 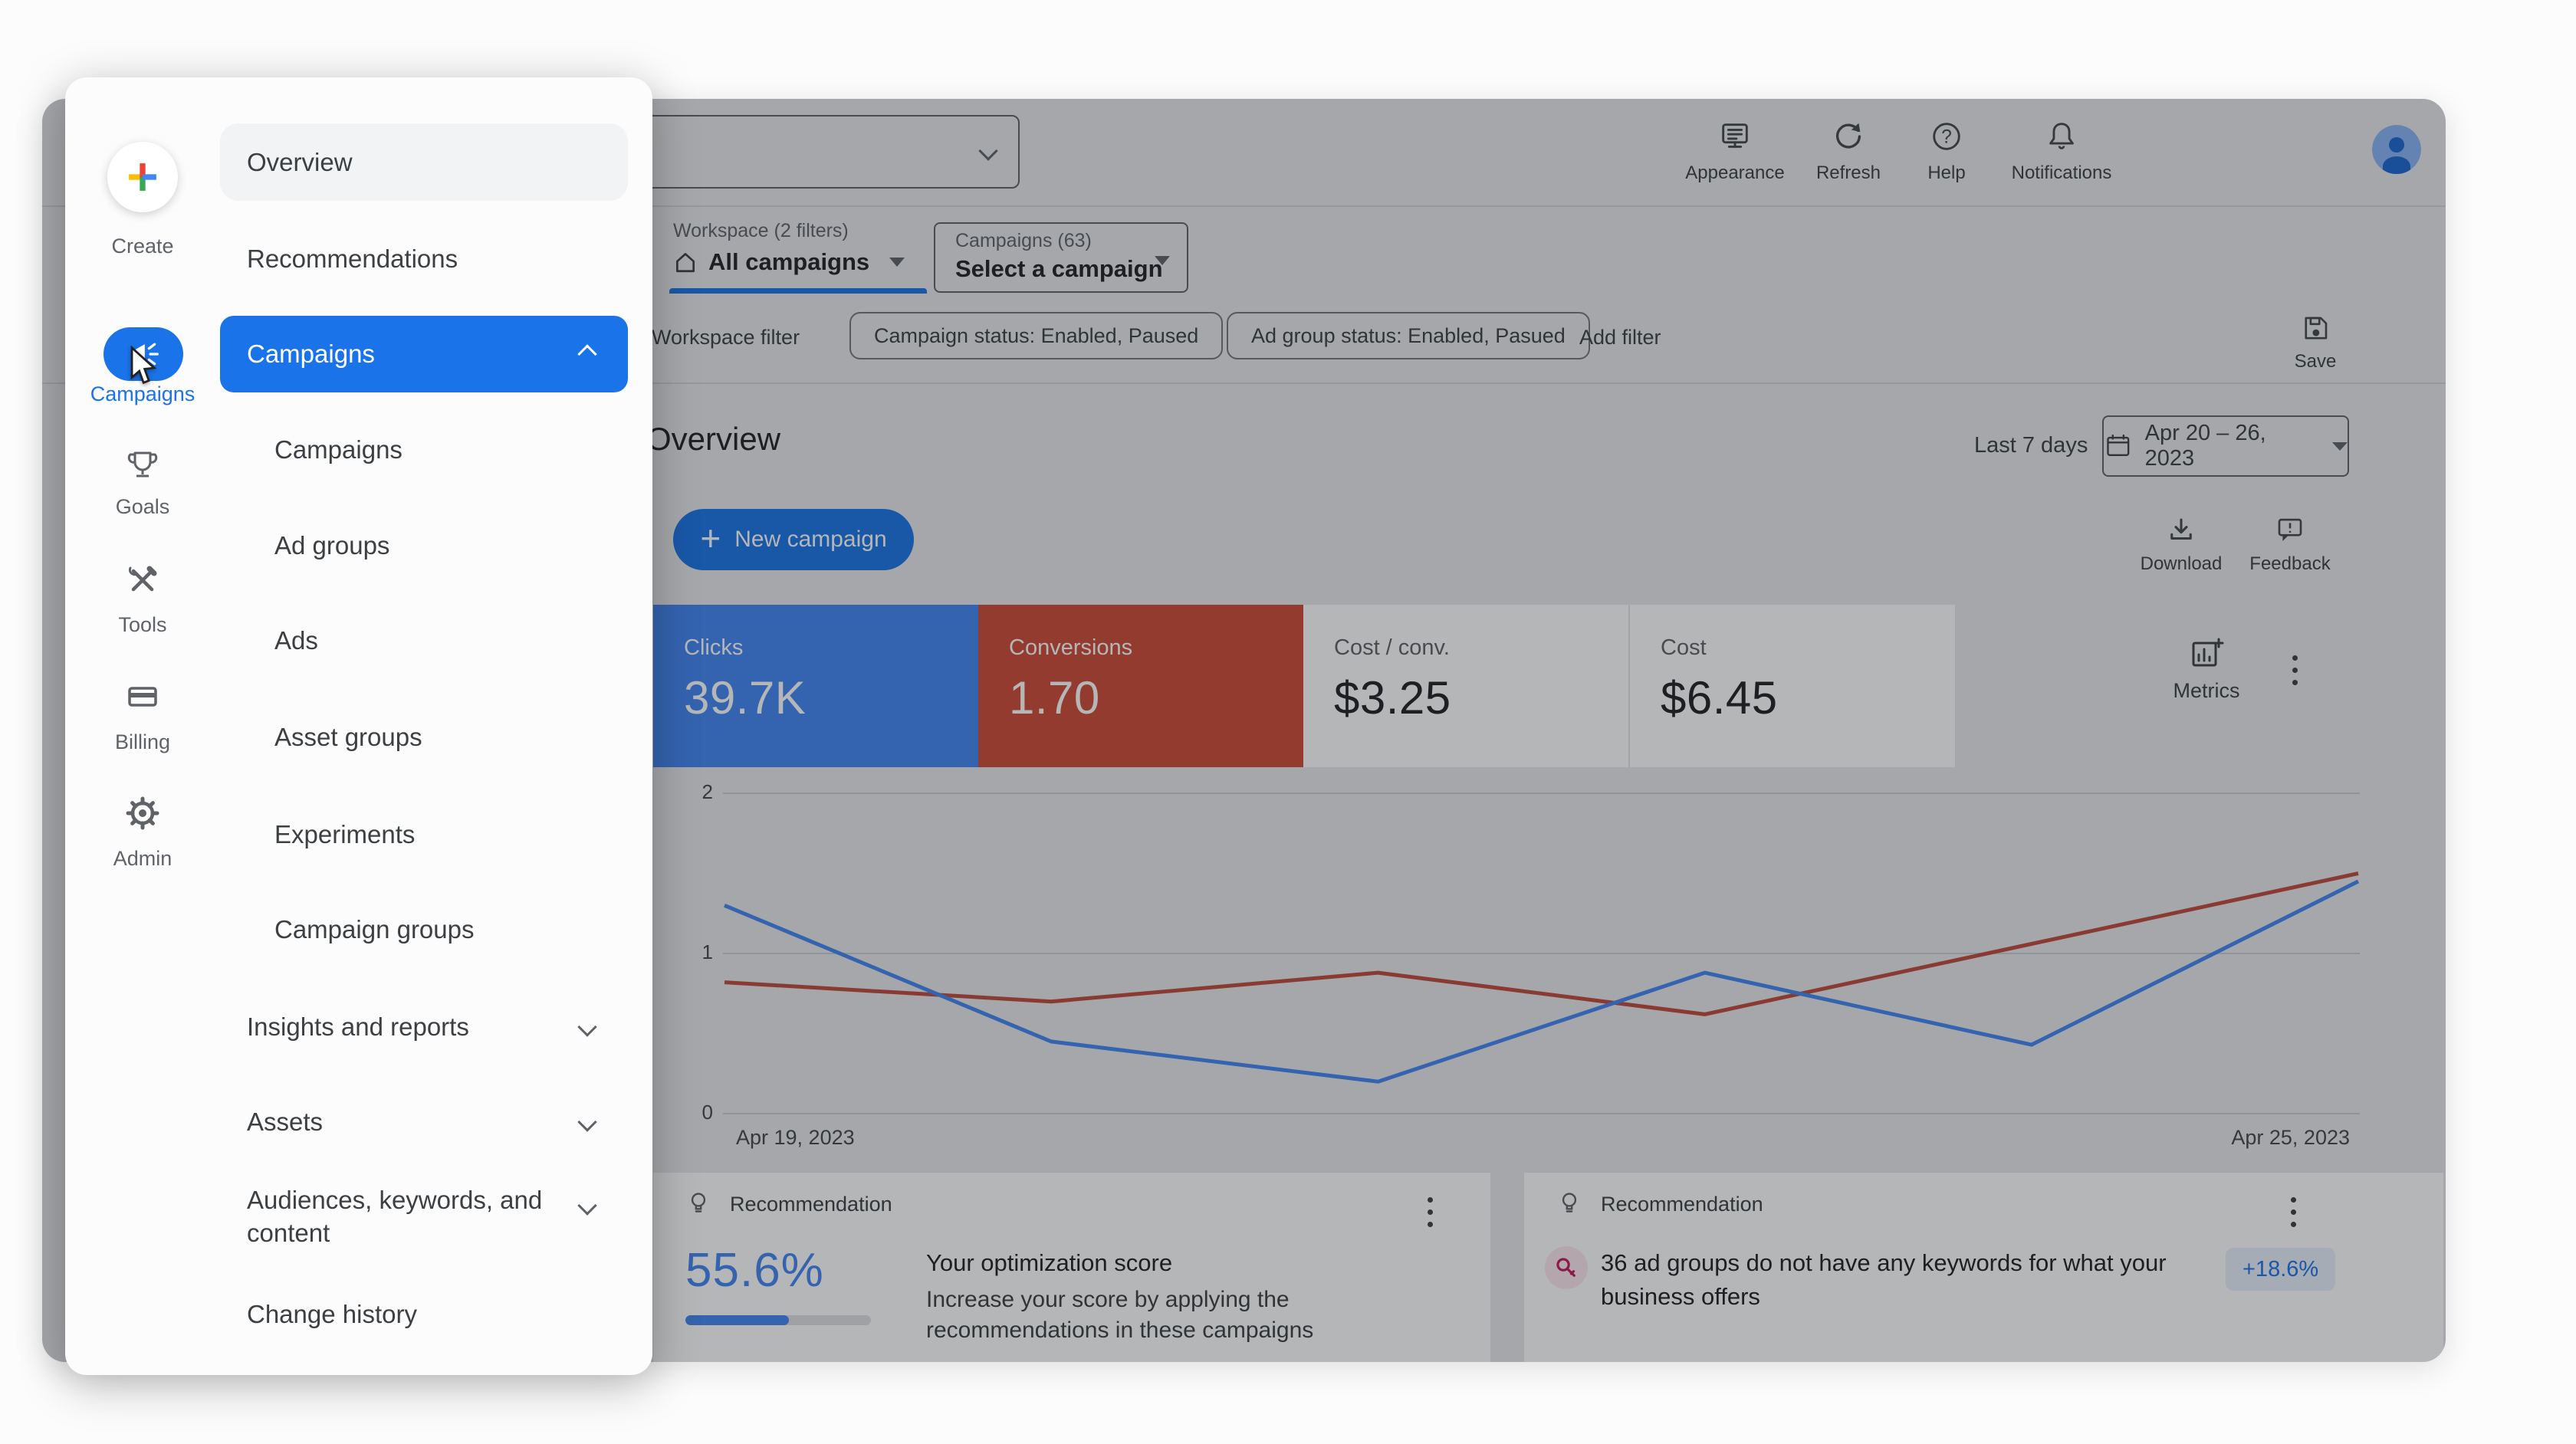 I want to click on metric-label: Conversions, so click(x=1071, y=648).